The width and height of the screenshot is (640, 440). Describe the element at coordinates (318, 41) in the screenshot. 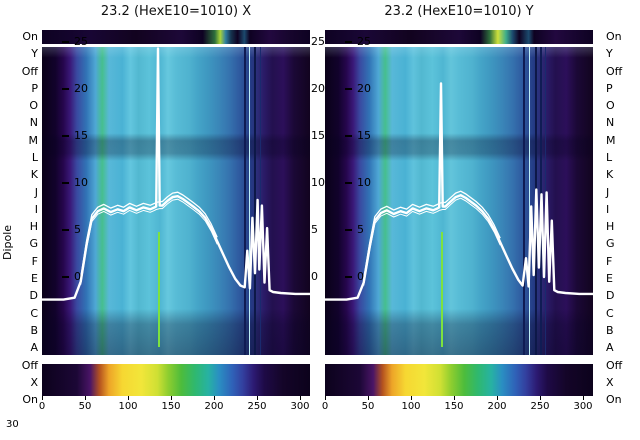

I see `y-tick-label-right: 25` at that location.